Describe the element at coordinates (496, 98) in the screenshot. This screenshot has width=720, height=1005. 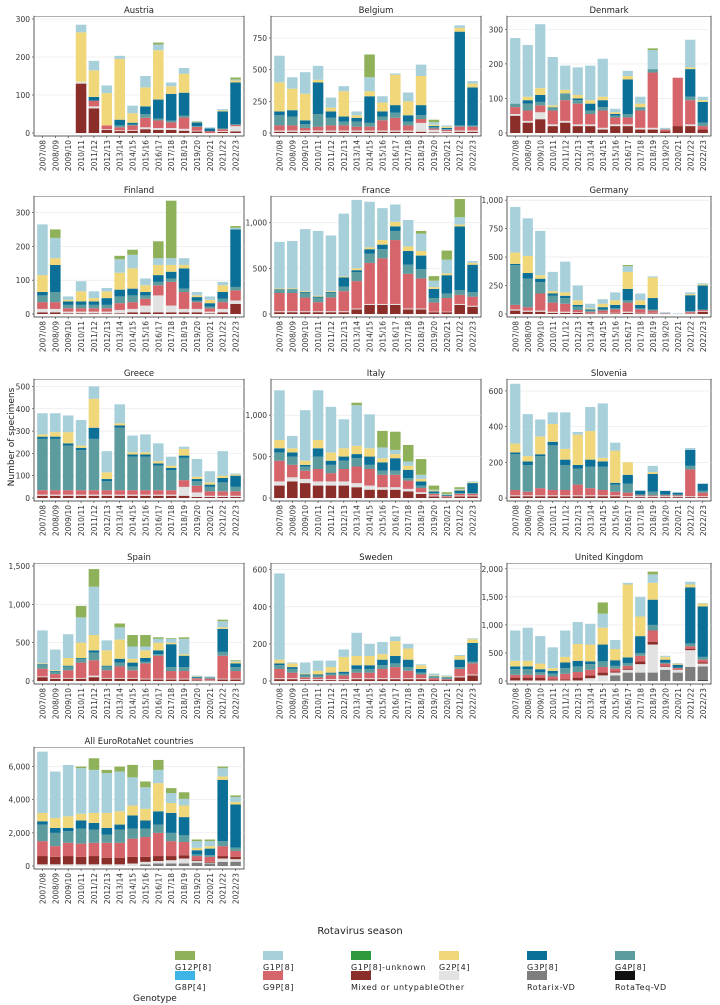
I see `y-tick-label: 100` at that location.